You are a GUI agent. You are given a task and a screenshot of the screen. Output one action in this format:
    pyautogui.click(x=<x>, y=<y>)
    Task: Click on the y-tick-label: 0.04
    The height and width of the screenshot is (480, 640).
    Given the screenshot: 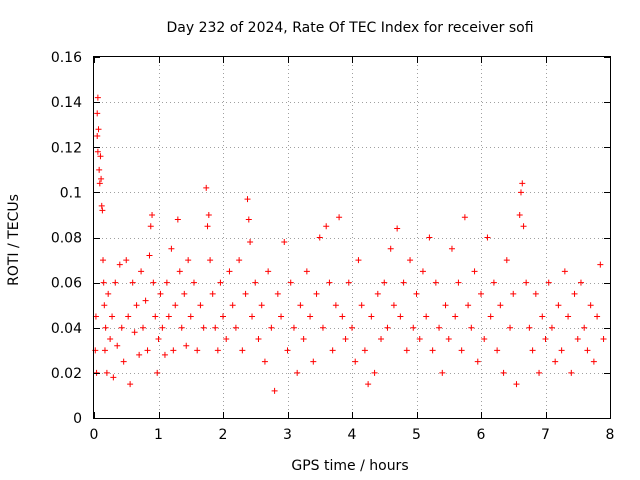 What is the action you would take?
    pyautogui.click(x=66, y=329)
    